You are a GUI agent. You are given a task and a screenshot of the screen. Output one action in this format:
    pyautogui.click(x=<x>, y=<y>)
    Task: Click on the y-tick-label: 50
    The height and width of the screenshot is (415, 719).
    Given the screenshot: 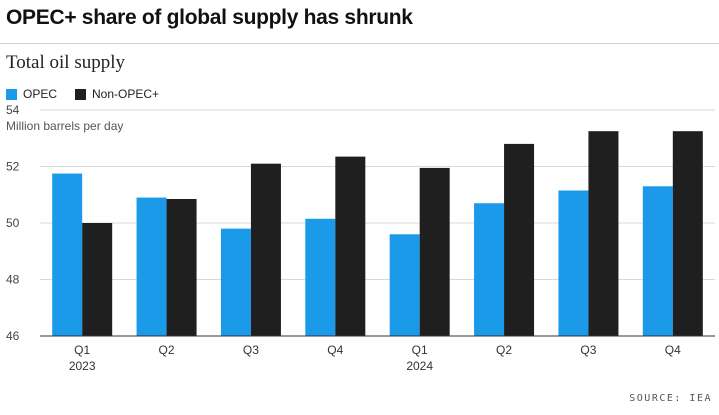 What is the action you would take?
    pyautogui.click(x=13, y=223)
    